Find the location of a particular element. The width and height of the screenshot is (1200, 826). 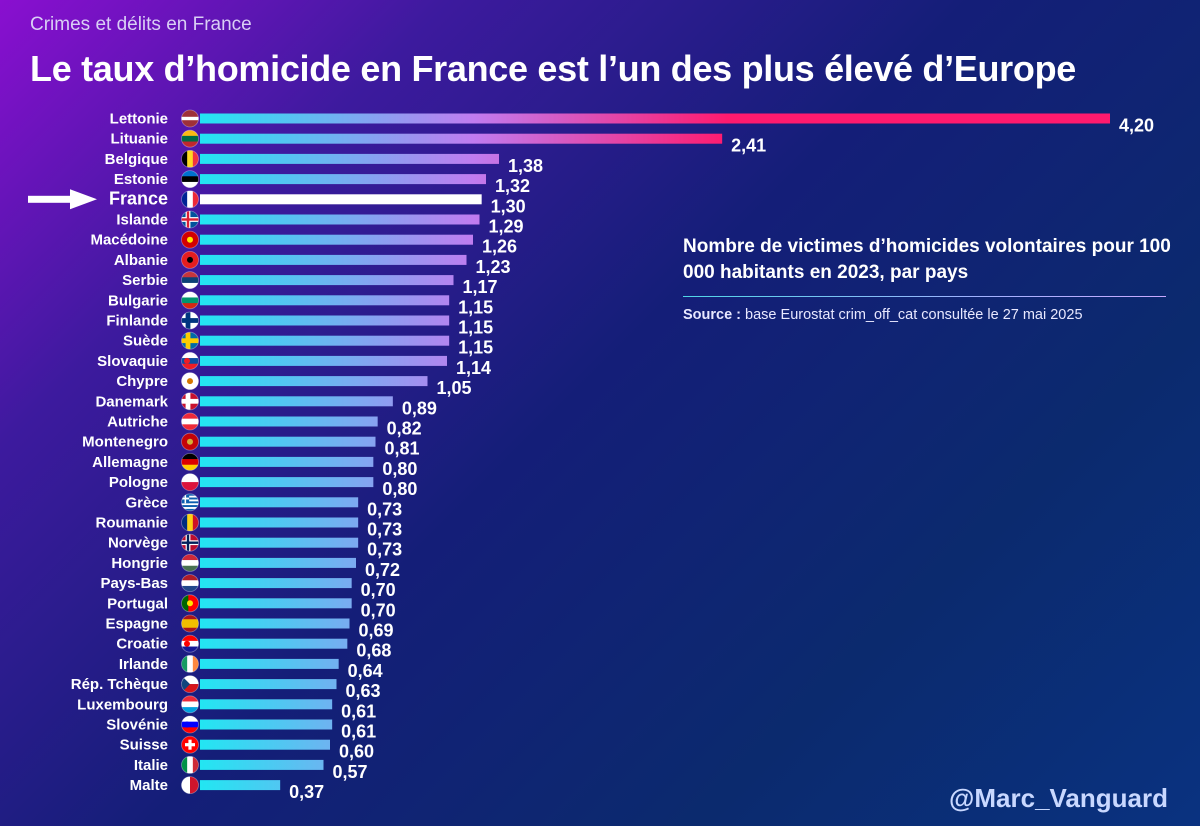

chart-kicker: Crimes et délits en France is located at coordinates (141, 24).